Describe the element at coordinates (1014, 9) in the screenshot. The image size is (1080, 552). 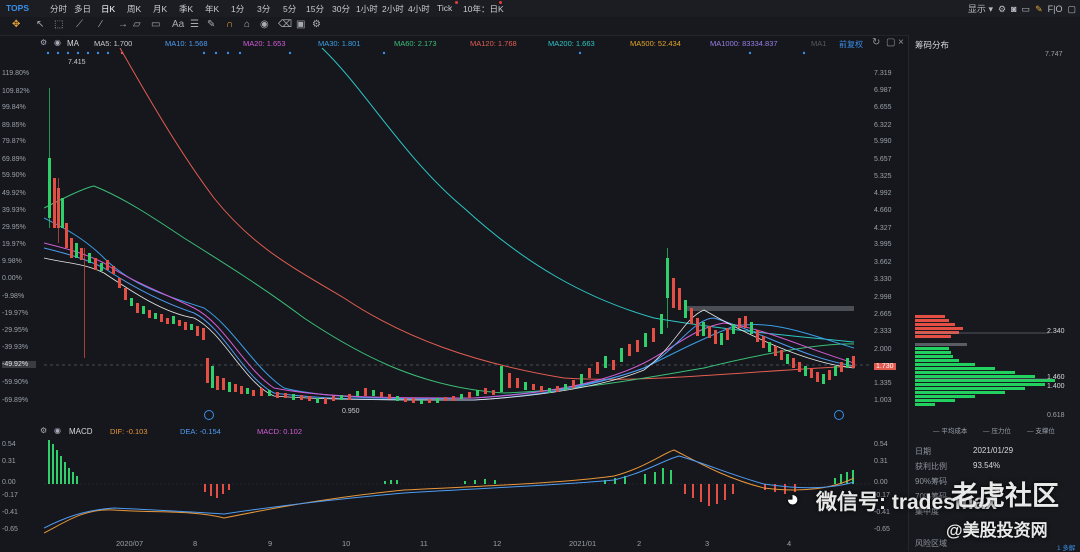
I see `camera-icon: ◙` at that location.